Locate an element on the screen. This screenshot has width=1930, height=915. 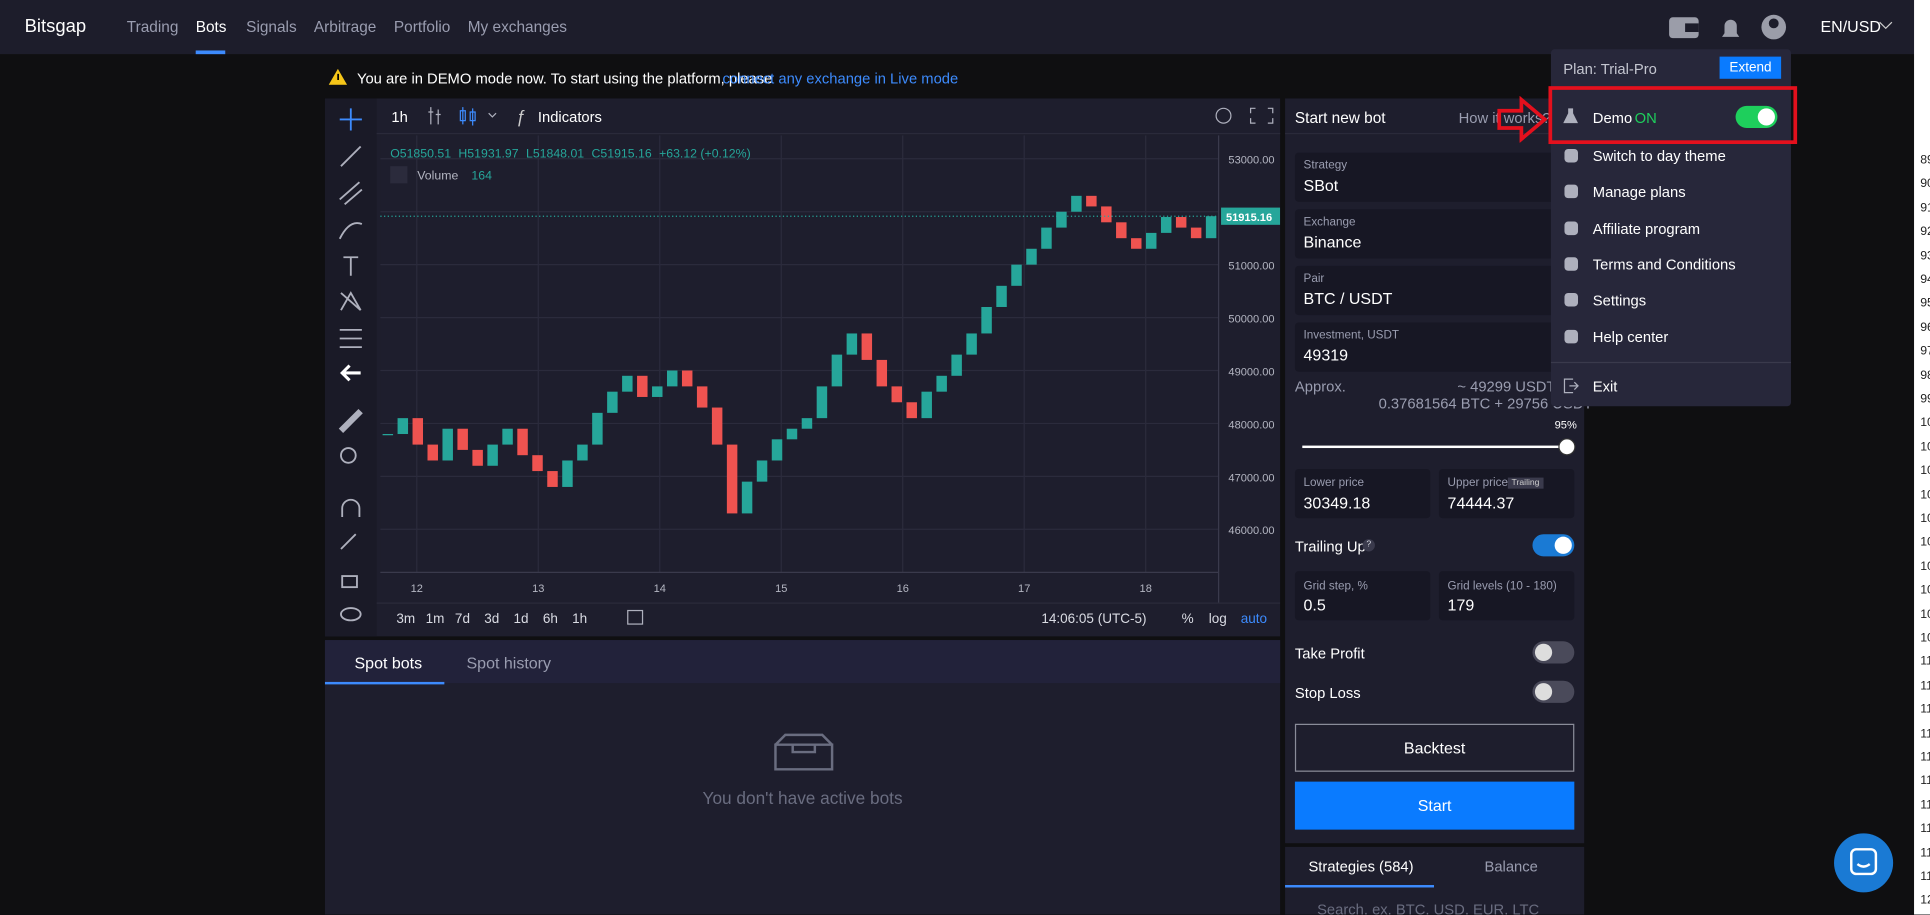
zoom-tool is located at coordinates (348, 455).